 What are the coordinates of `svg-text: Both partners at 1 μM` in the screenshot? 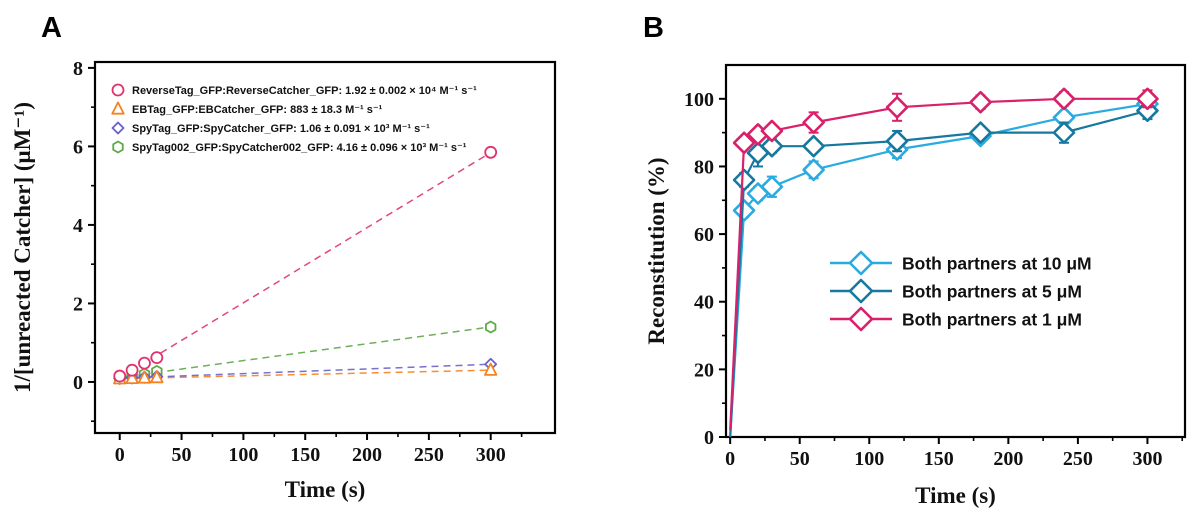 It's located at (992, 320).